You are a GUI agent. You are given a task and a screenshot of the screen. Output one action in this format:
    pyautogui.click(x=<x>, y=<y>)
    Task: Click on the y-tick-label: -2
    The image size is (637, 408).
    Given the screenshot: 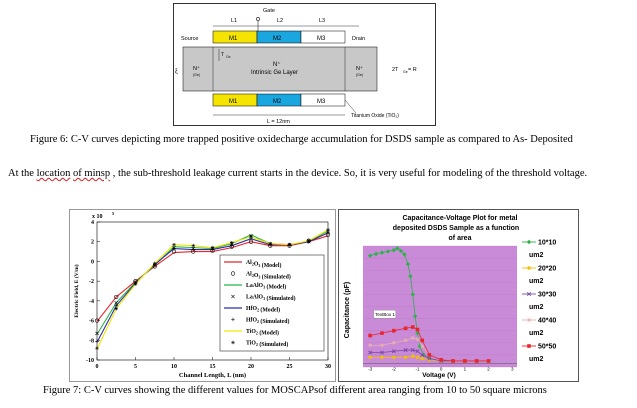 What is the action you would take?
    pyautogui.click(x=91, y=282)
    